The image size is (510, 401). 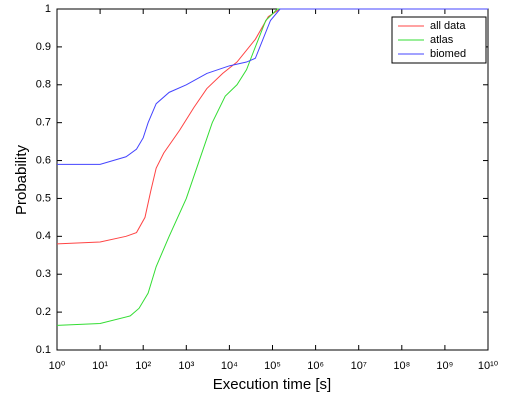 I want to click on x-tick-label: 10⁵, so click(x=272, y=366).